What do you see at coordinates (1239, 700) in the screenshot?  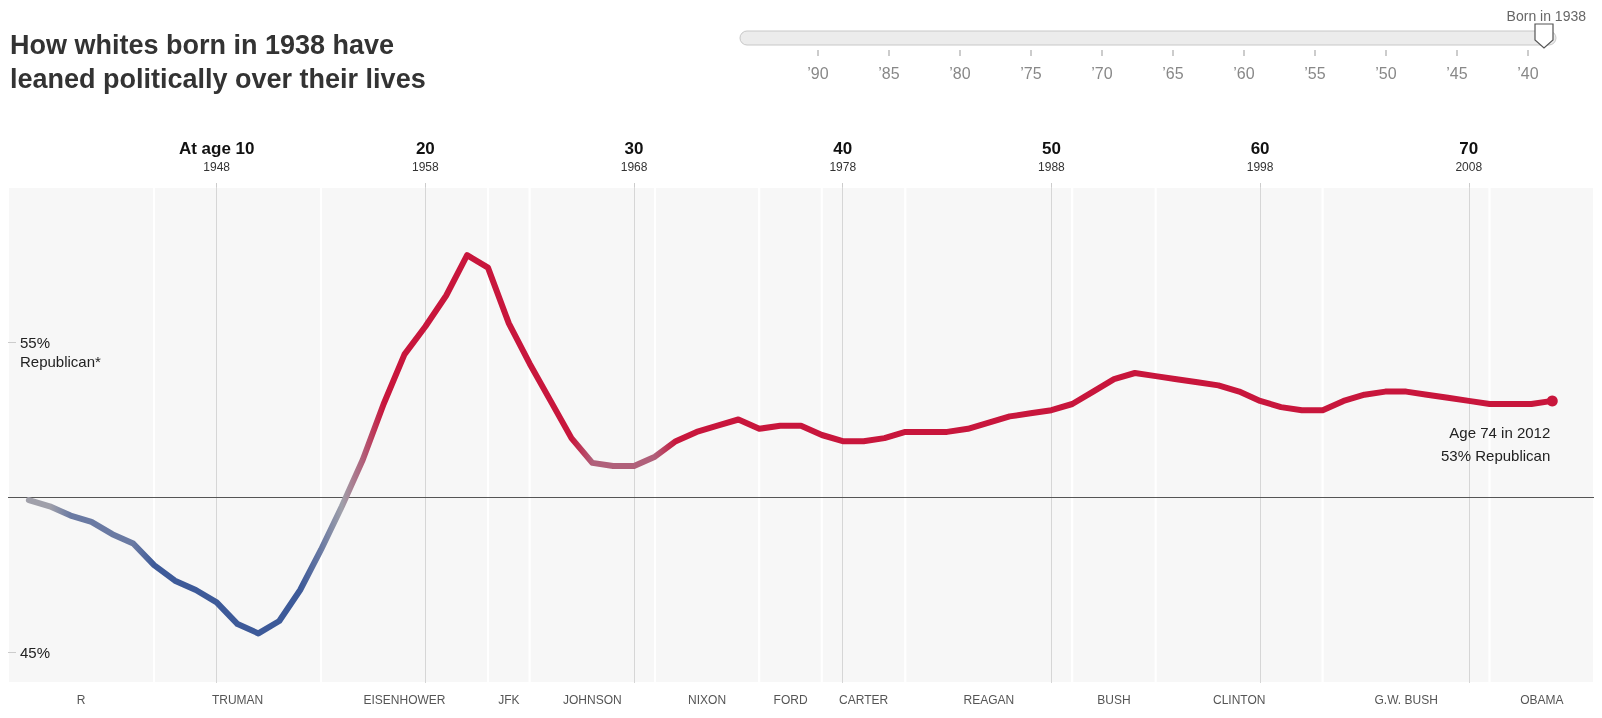 I see `band-label: CLINTON` at bounding box center [1239, 700].